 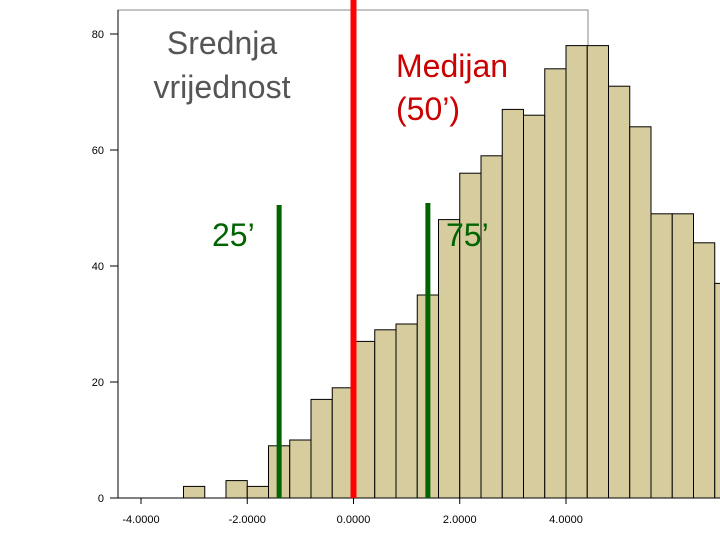 What do you see at coordinates (247, 520) in the screenshot?
I see `x-tick-label: -2.0000` at bounding box center [247, 520].